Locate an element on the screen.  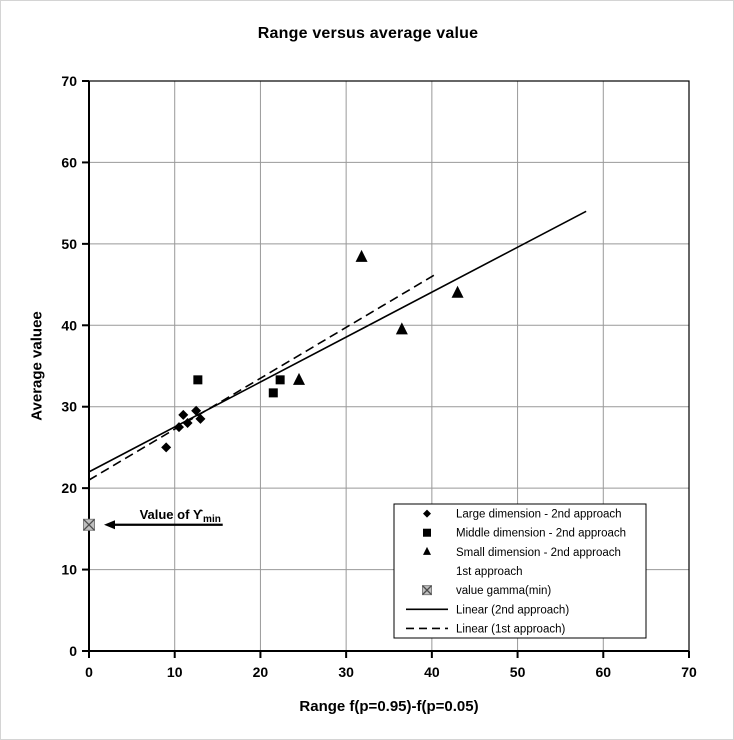
trendline-dashed is located at coordinates (262, 377).